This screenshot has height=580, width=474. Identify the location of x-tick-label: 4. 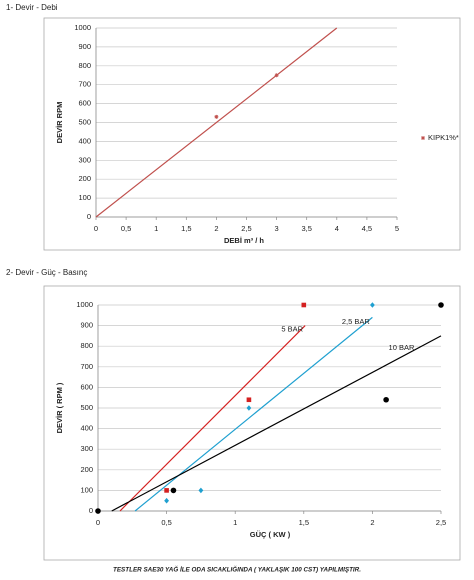
(337, 228).